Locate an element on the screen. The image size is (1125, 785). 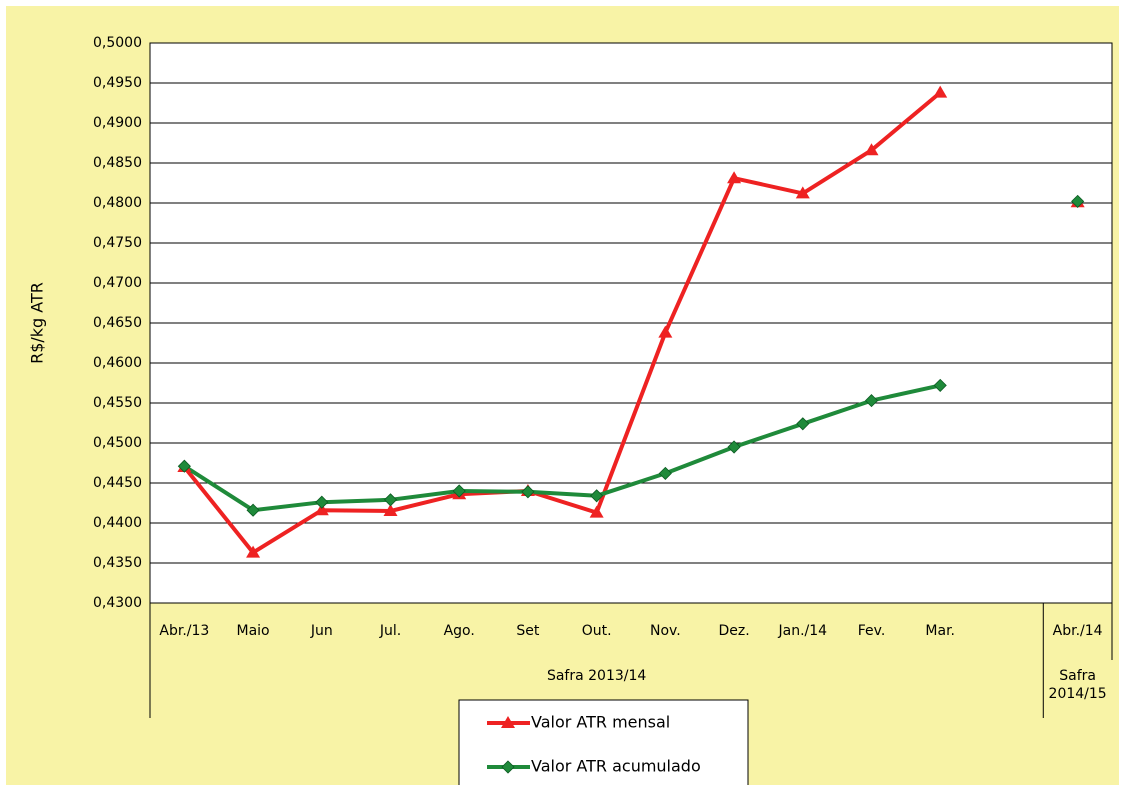
legend-label: Valor ATR mensal is located at coordinates (600, 722).